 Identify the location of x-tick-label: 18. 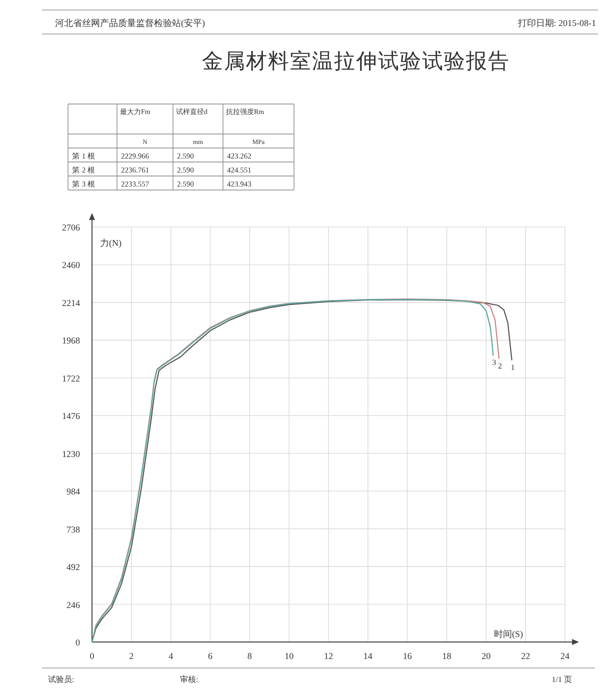
(447, 656).